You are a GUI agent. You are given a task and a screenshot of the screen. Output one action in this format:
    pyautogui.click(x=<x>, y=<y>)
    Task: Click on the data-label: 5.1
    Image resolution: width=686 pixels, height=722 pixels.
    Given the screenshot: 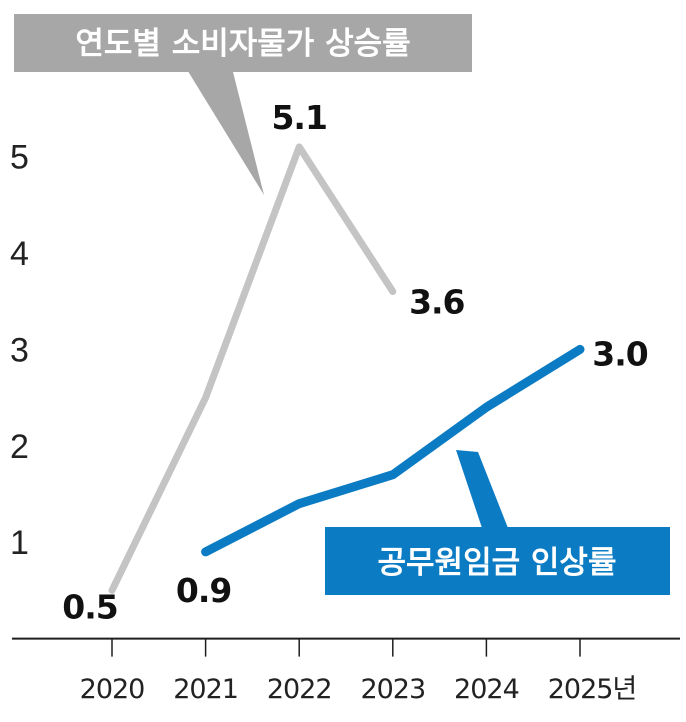 What is the action you would take?
    pyautogui.click(x=298, y=117)
    